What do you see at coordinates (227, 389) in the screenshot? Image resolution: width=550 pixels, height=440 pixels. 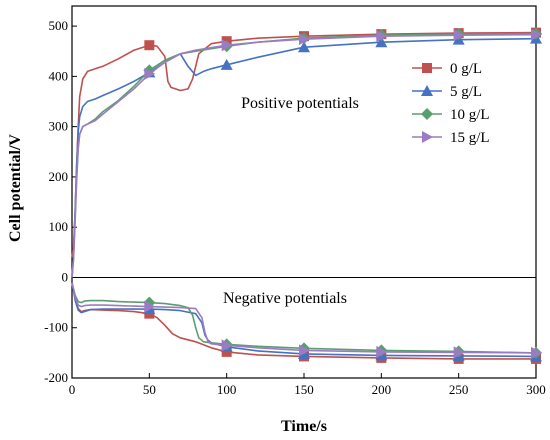 I see `x-tick-label: 100` at bounding box center [227, 389].